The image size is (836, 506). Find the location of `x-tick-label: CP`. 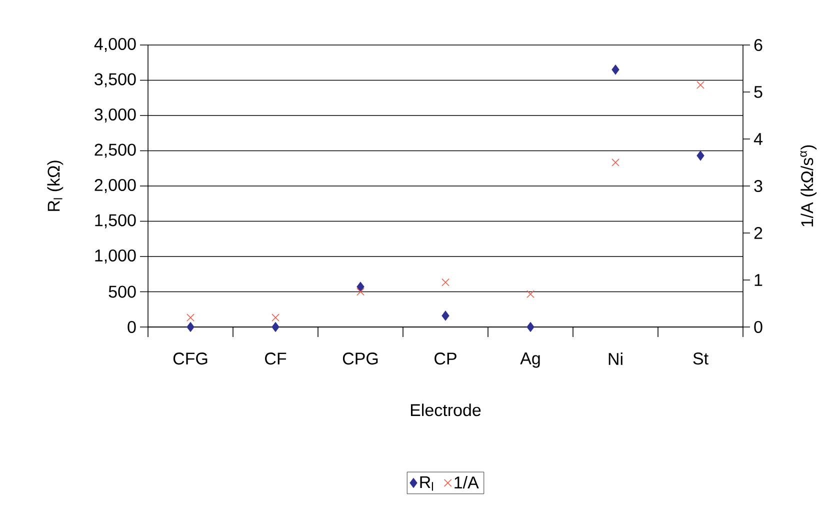

x-tick-label: CP is located at coordinates (445, 358).